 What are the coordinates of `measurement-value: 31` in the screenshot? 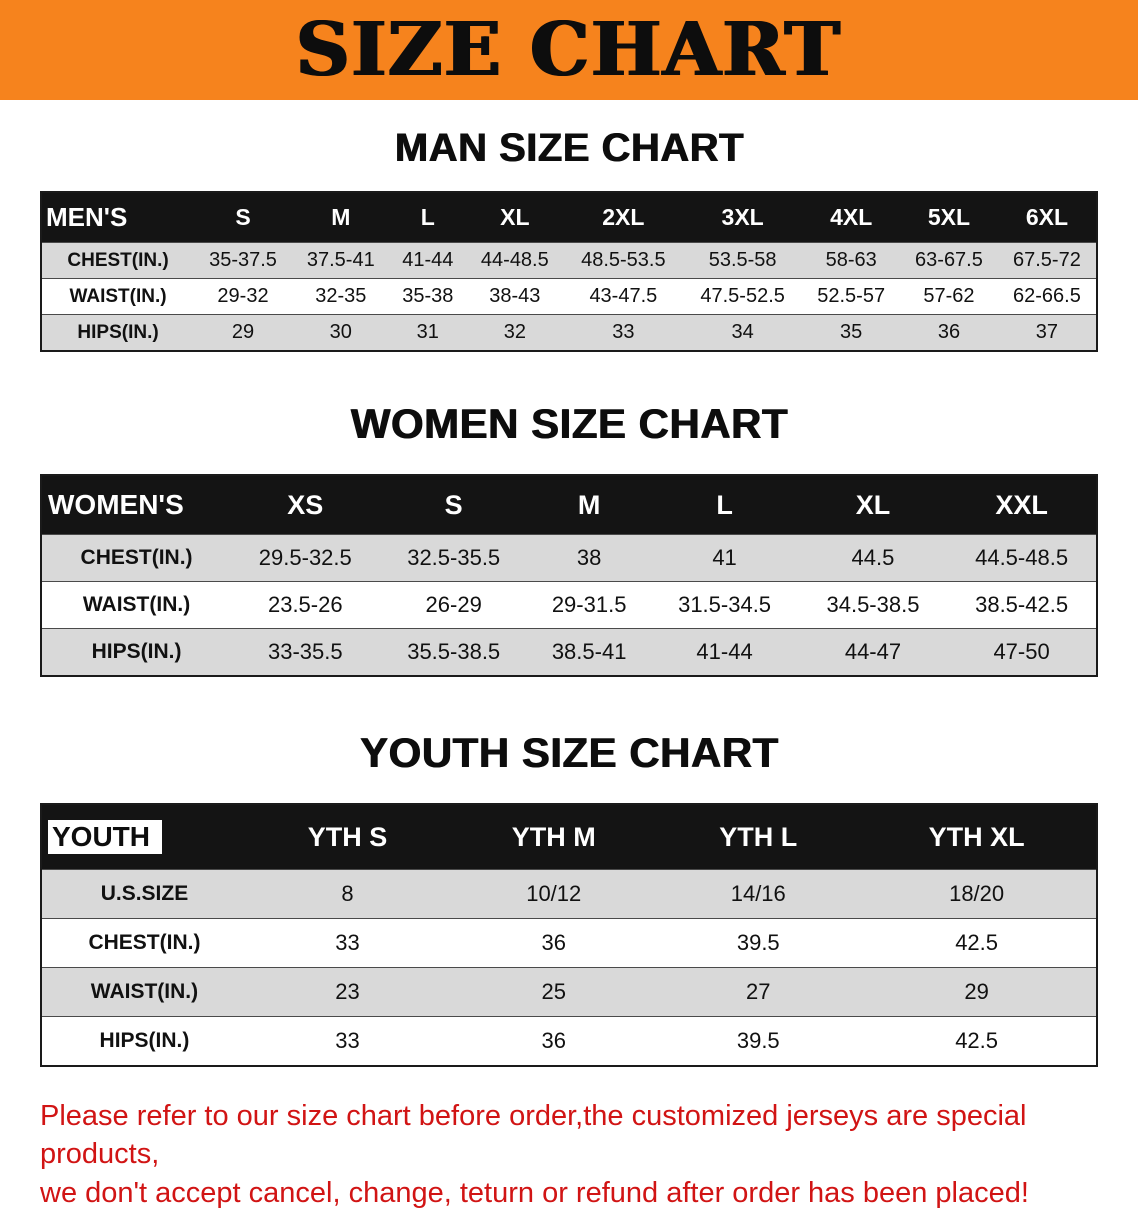 It's located at (427, 332).